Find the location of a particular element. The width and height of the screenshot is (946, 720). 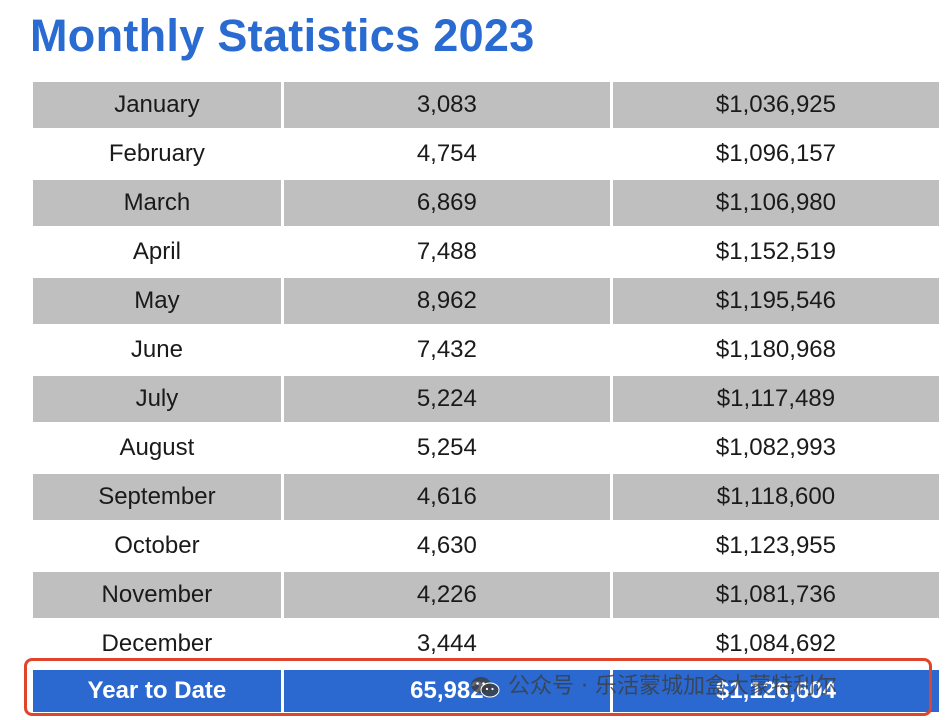

total-amount-cell: $1,126,604 is located at coordinates (776, 691).